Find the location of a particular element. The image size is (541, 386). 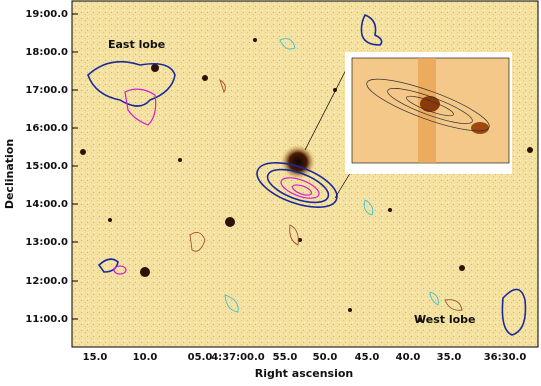

y-tick-label: 15:00.0 is located at coordinates (46, 166).